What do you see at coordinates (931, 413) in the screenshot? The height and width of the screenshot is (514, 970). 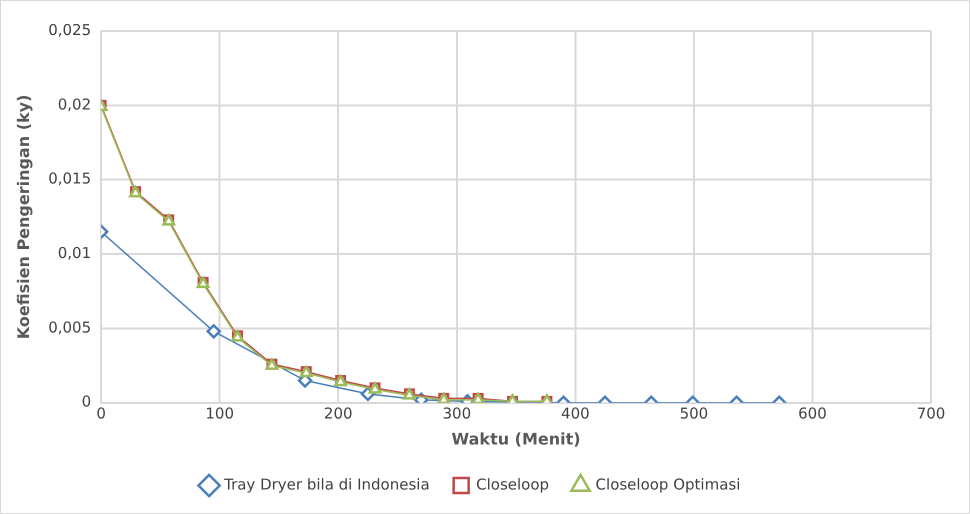 I see `x-tick-label: 700` at bounding box center [931, 413].